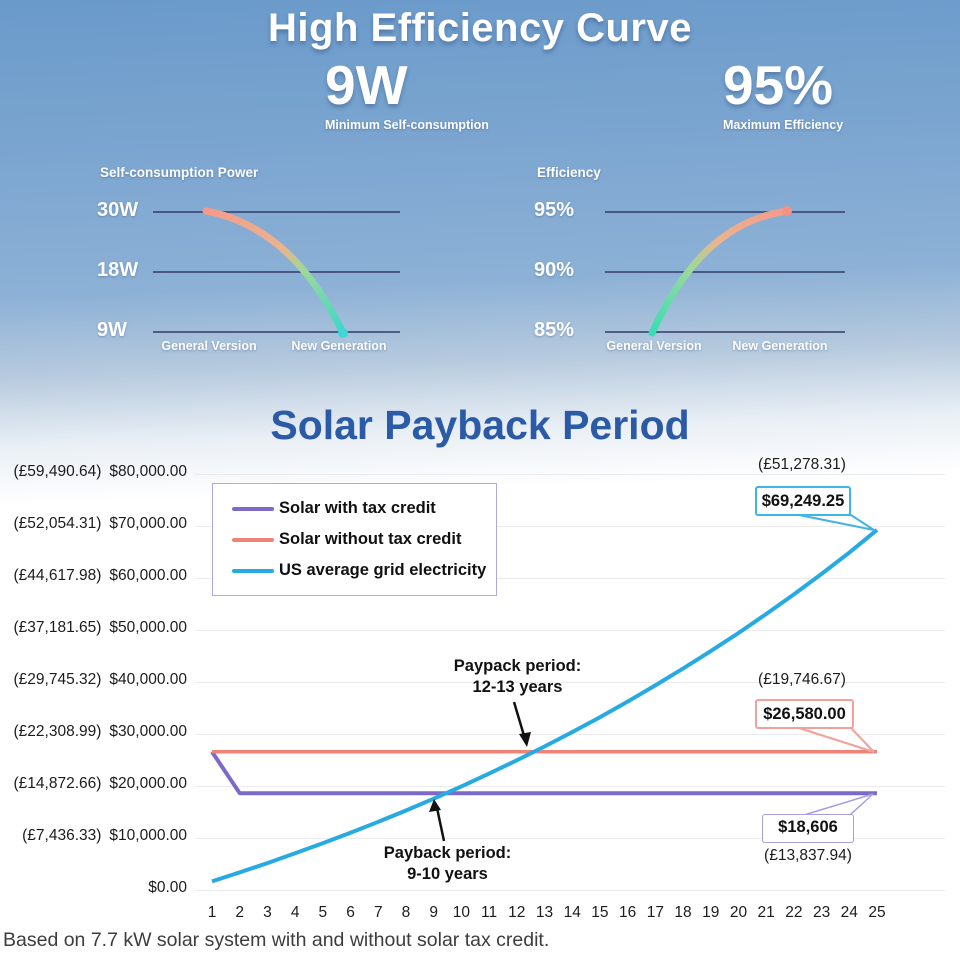 This screenshot has height=960, width=960. I want to click on x-axis-label: 10, so click(461, 912).